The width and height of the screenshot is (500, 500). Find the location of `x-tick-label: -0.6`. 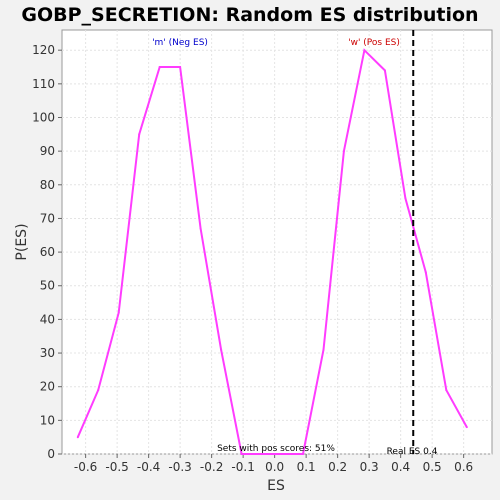

x-tick-label: -0.6 is located at coordinates (85, 467).